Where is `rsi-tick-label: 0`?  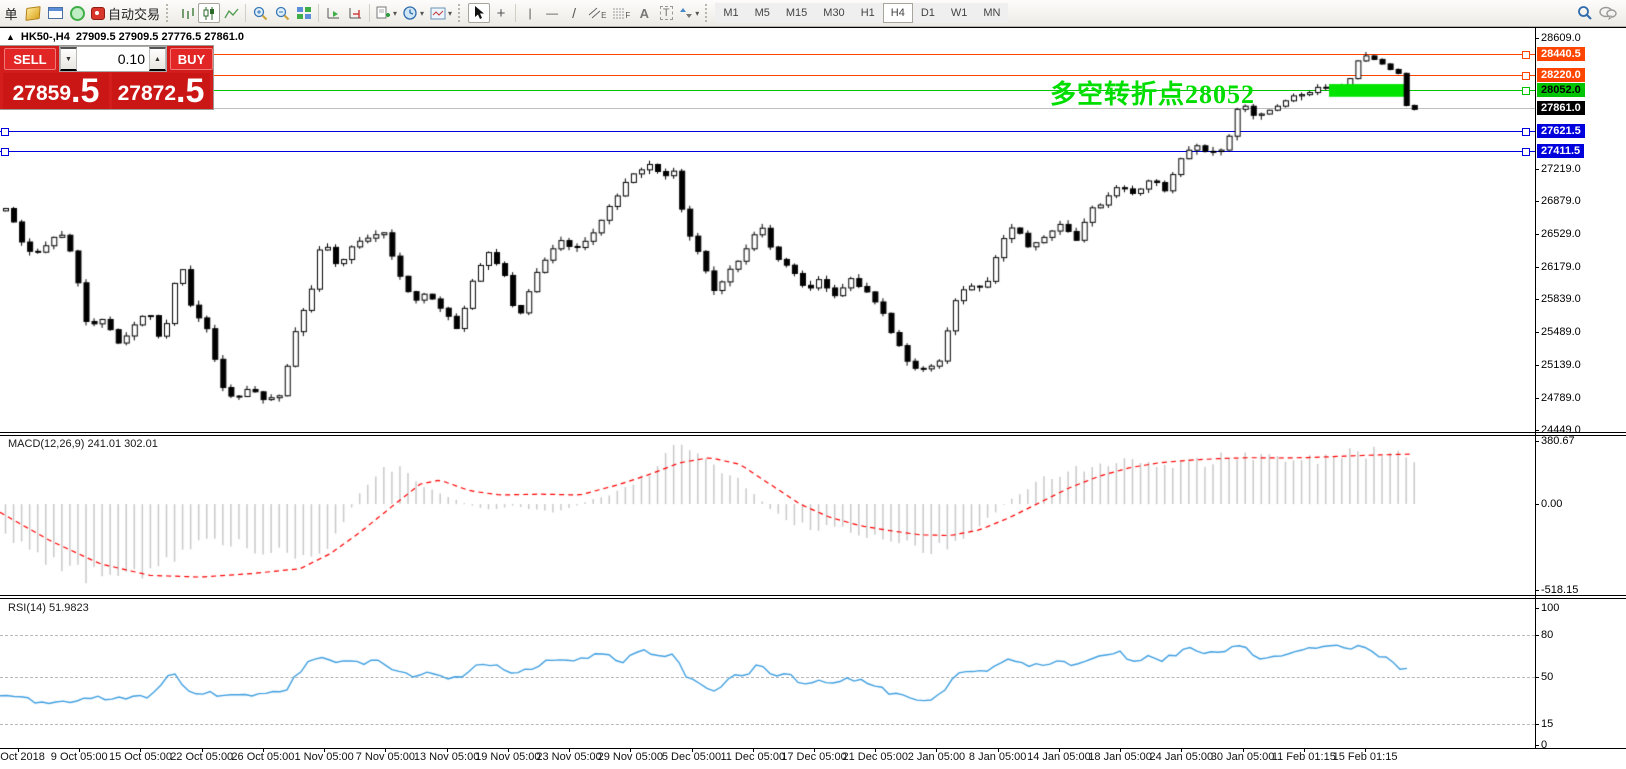 rsi-tick-label: 0 is located at coordinates (1544, 745).